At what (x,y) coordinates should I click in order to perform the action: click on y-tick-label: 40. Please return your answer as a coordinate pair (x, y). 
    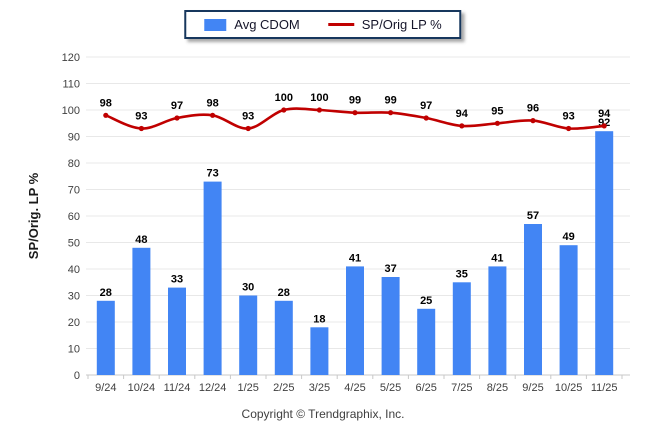
    Looking at the image, I should click on (74, 270).